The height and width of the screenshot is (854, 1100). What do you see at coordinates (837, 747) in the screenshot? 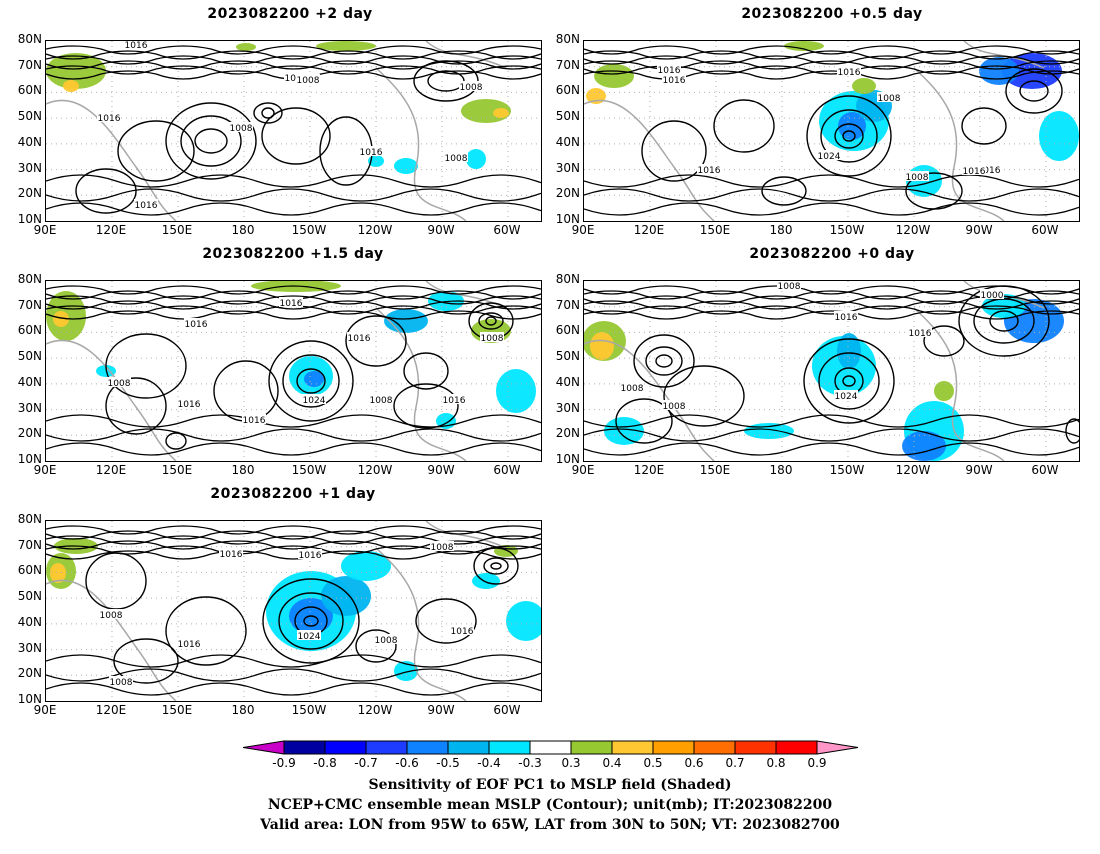
I see `colorbar-max-arrow` at bounding box center [837, 747].